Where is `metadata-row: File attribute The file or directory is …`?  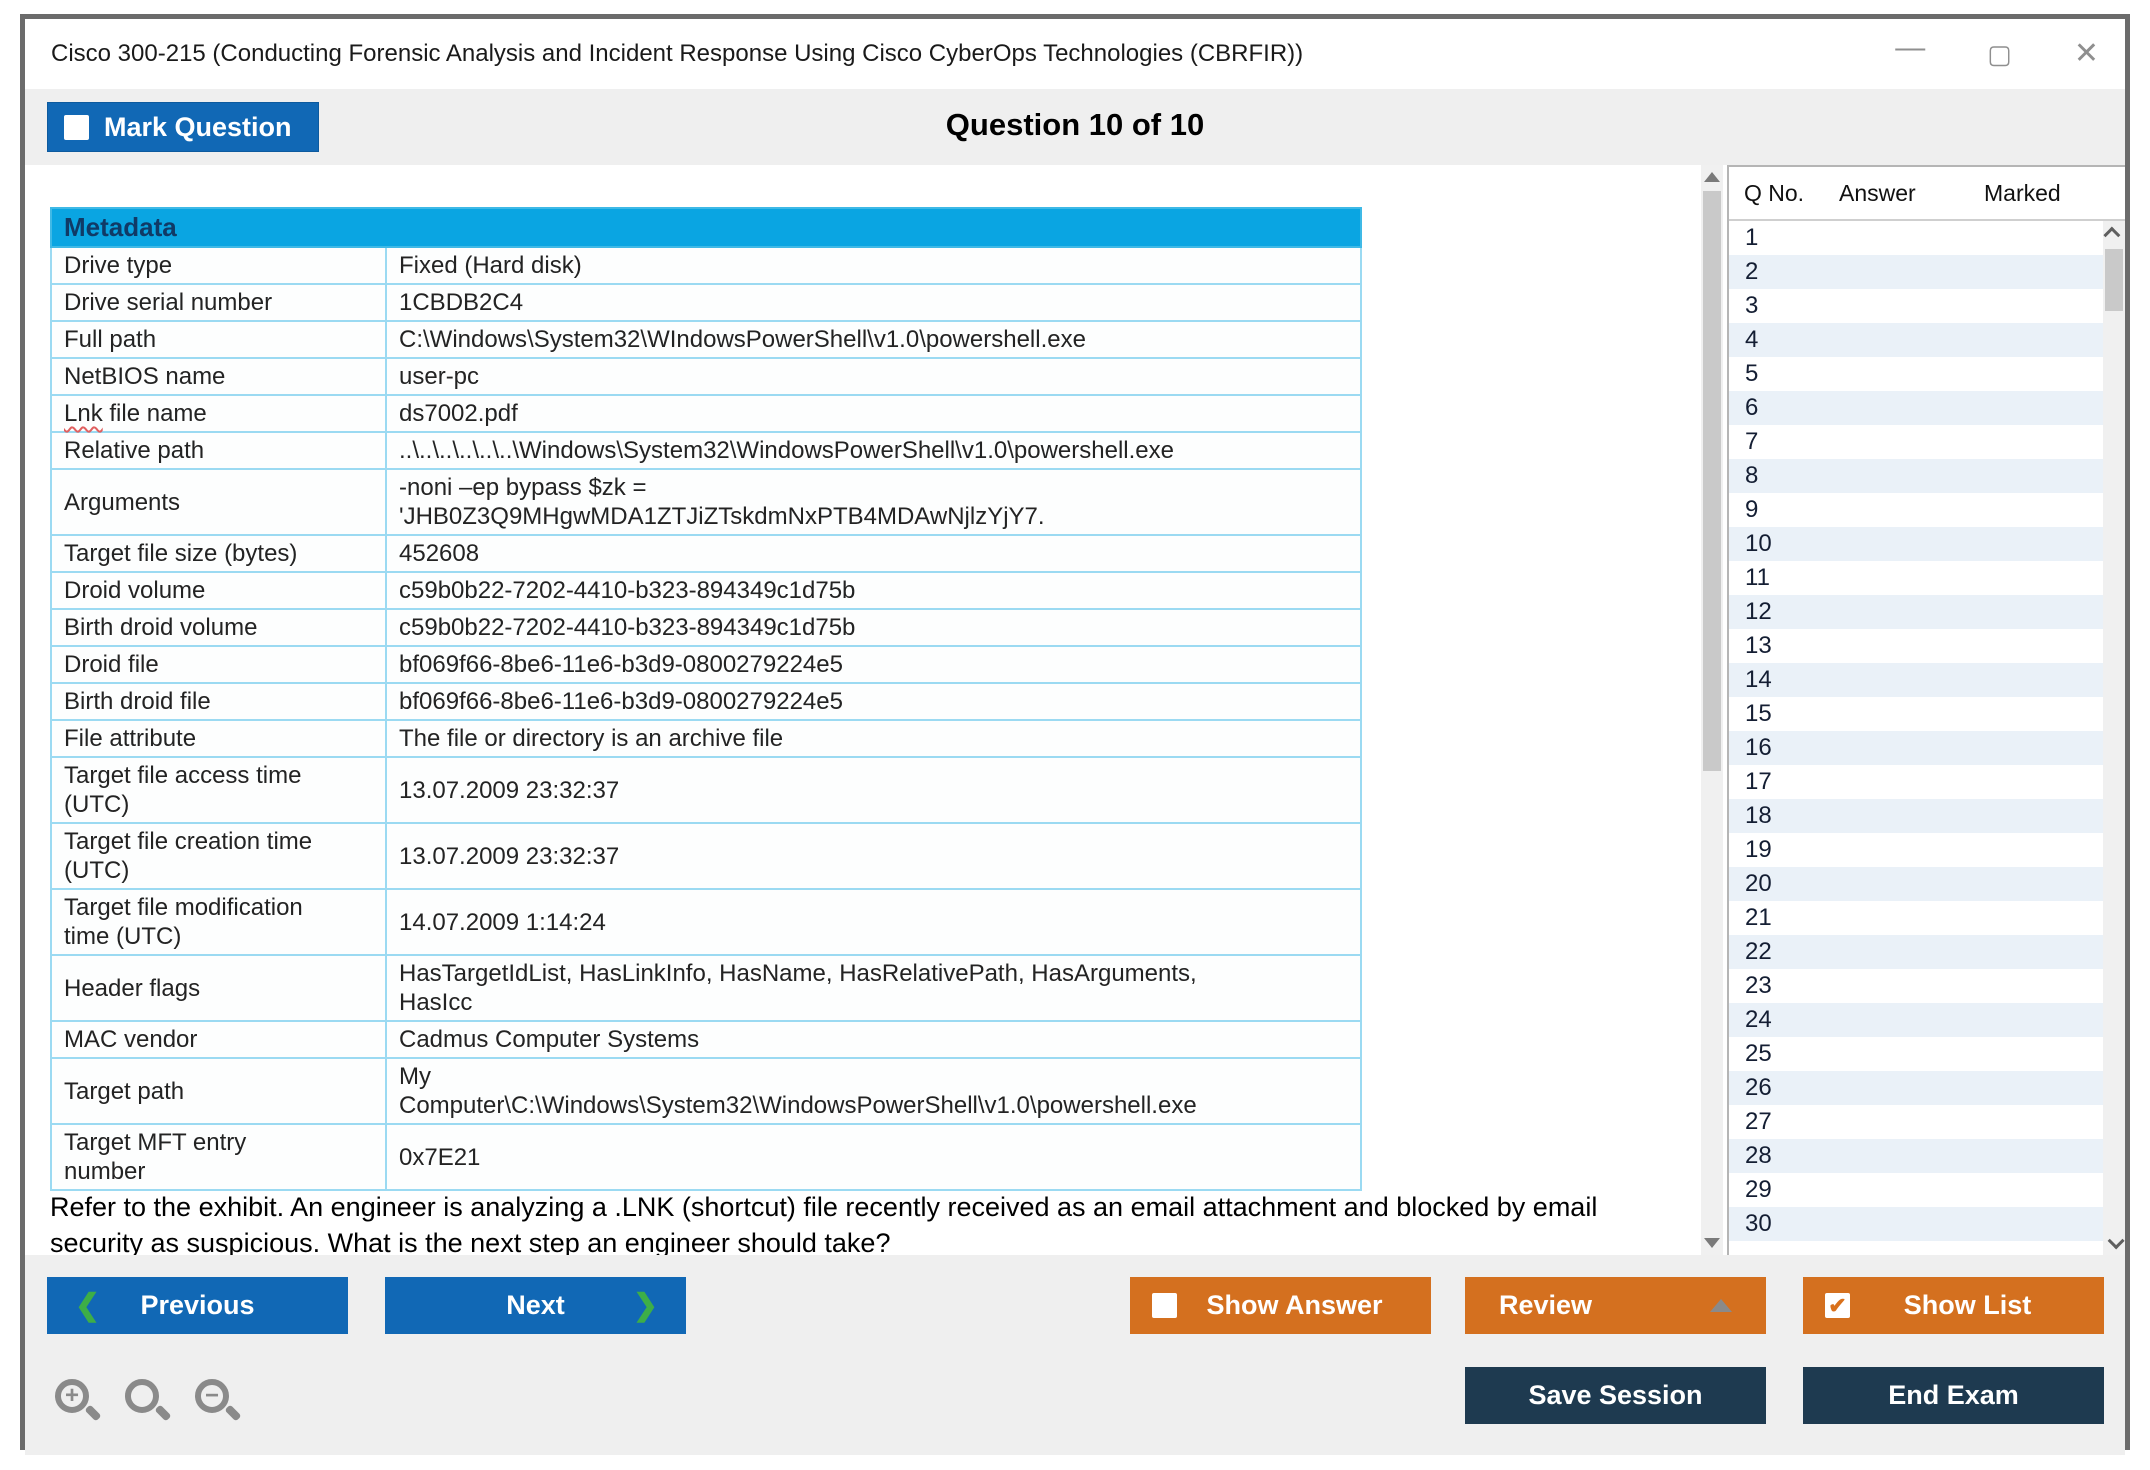 metadata-row: File attribute The file or directory is … is located at coordinates (706, 738).